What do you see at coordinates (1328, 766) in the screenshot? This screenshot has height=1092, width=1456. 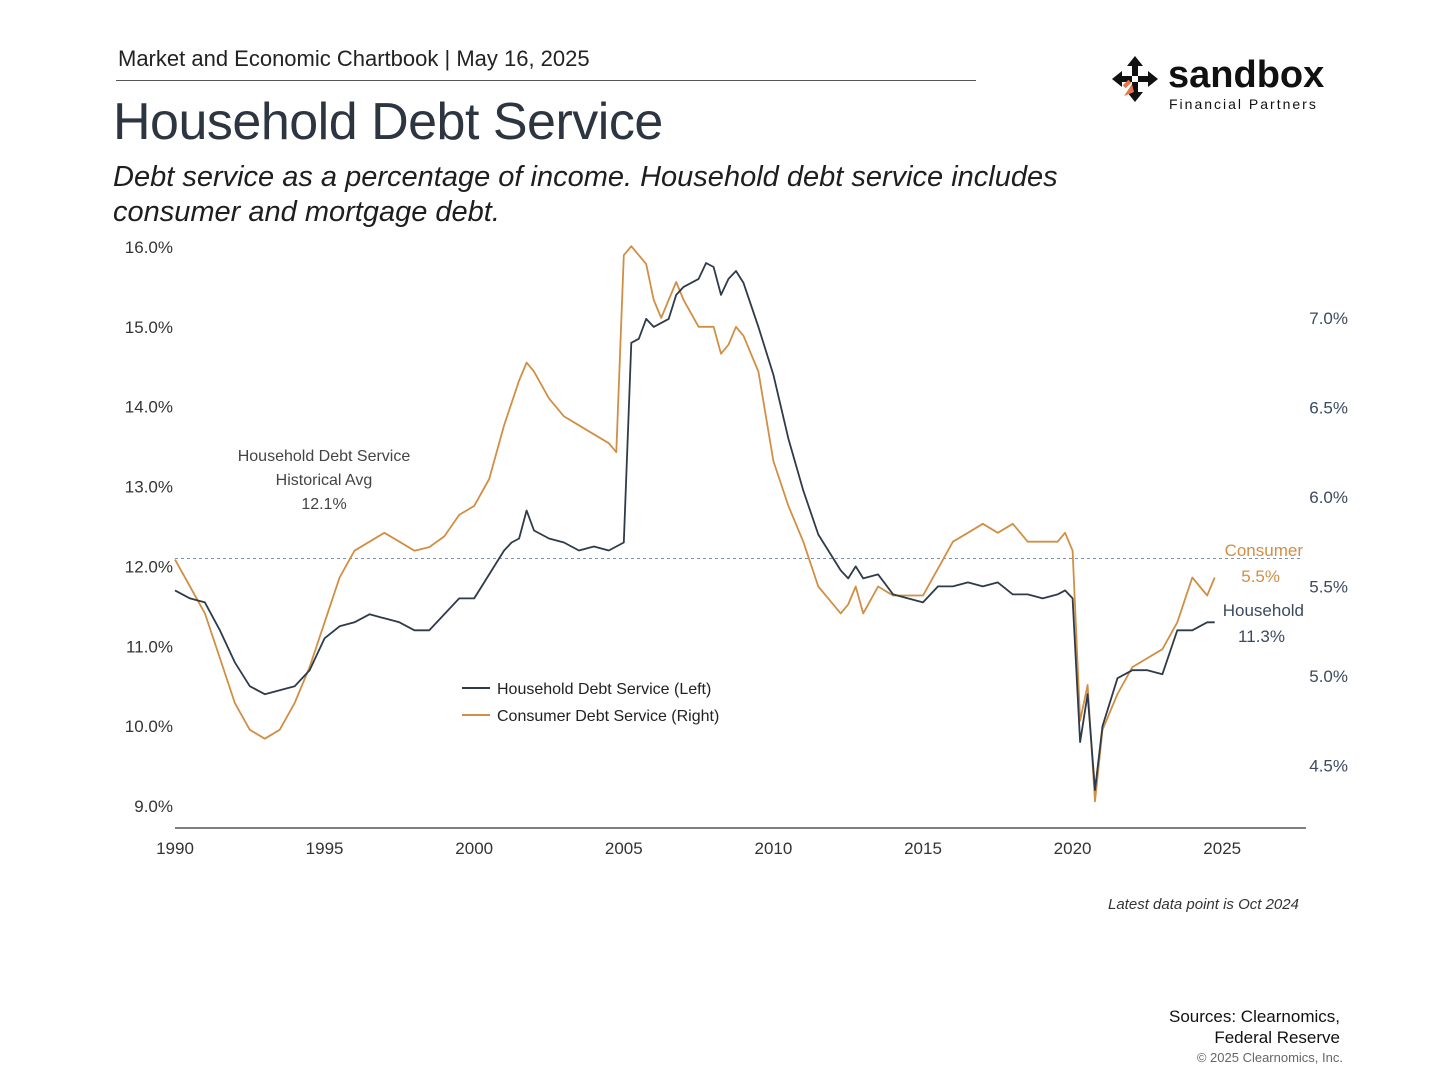 I see `right-tick-label: 4.5%` at bounding box center [1328, 766].